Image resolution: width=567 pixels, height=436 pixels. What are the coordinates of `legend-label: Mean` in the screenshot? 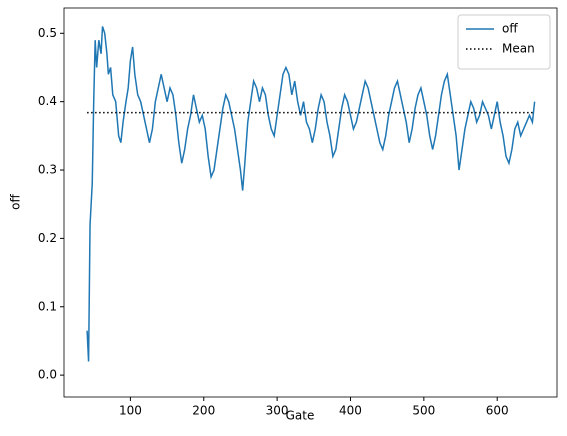 It's located at (518, 49).